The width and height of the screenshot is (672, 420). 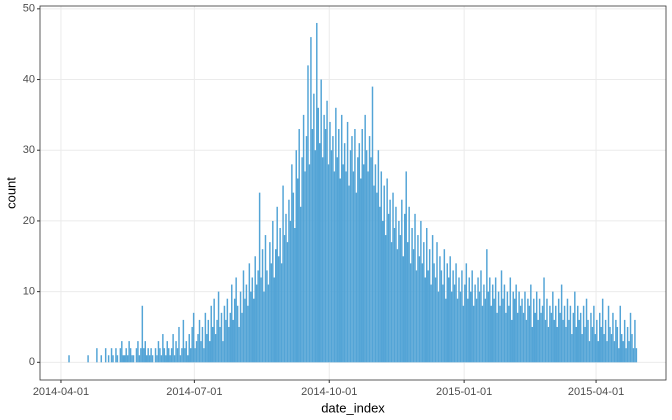 I want to click on x-axis-title: date_index, so click(x=353, y=407).